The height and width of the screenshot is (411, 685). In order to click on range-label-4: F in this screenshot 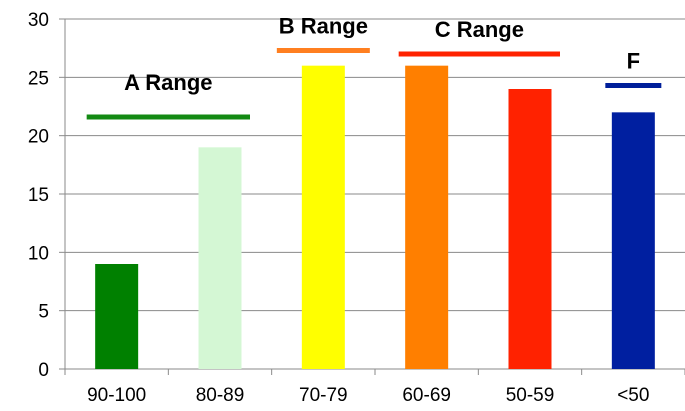, I will do `click(633, 61)`.